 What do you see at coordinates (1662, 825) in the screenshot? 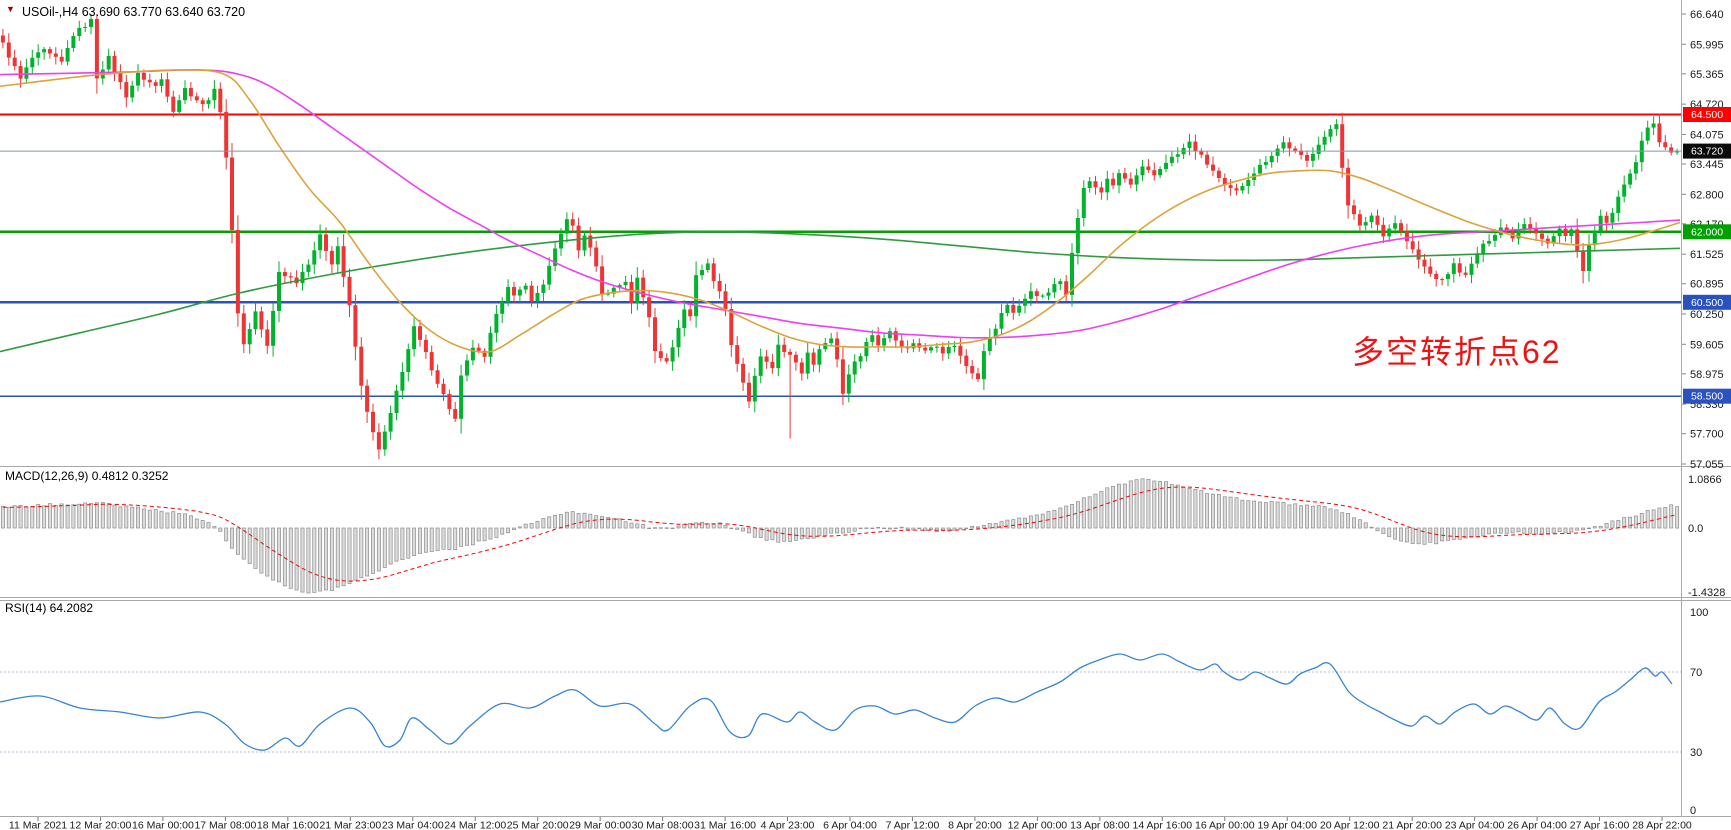
I see `time-axis-label: 28 Apr 22:00` at bounding box center [1662, 825].